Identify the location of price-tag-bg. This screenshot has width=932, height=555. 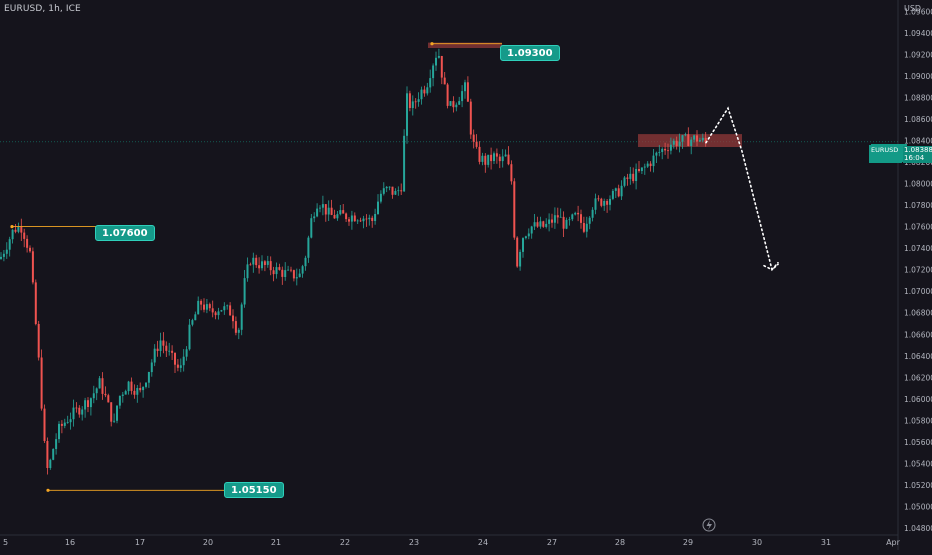
(885, 154).